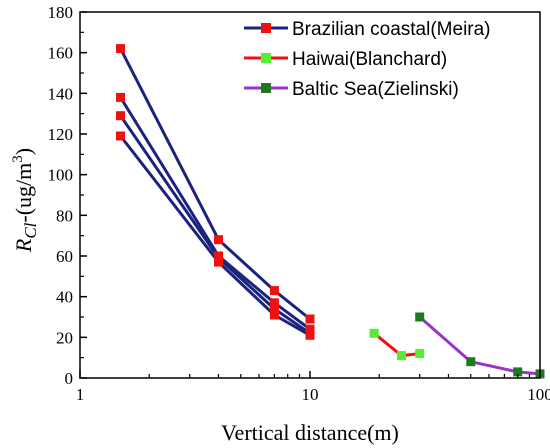 The height and width of the screenshot is (448, 550). I want to click on y-axis-title-sub: Cl, so click(30, 230).